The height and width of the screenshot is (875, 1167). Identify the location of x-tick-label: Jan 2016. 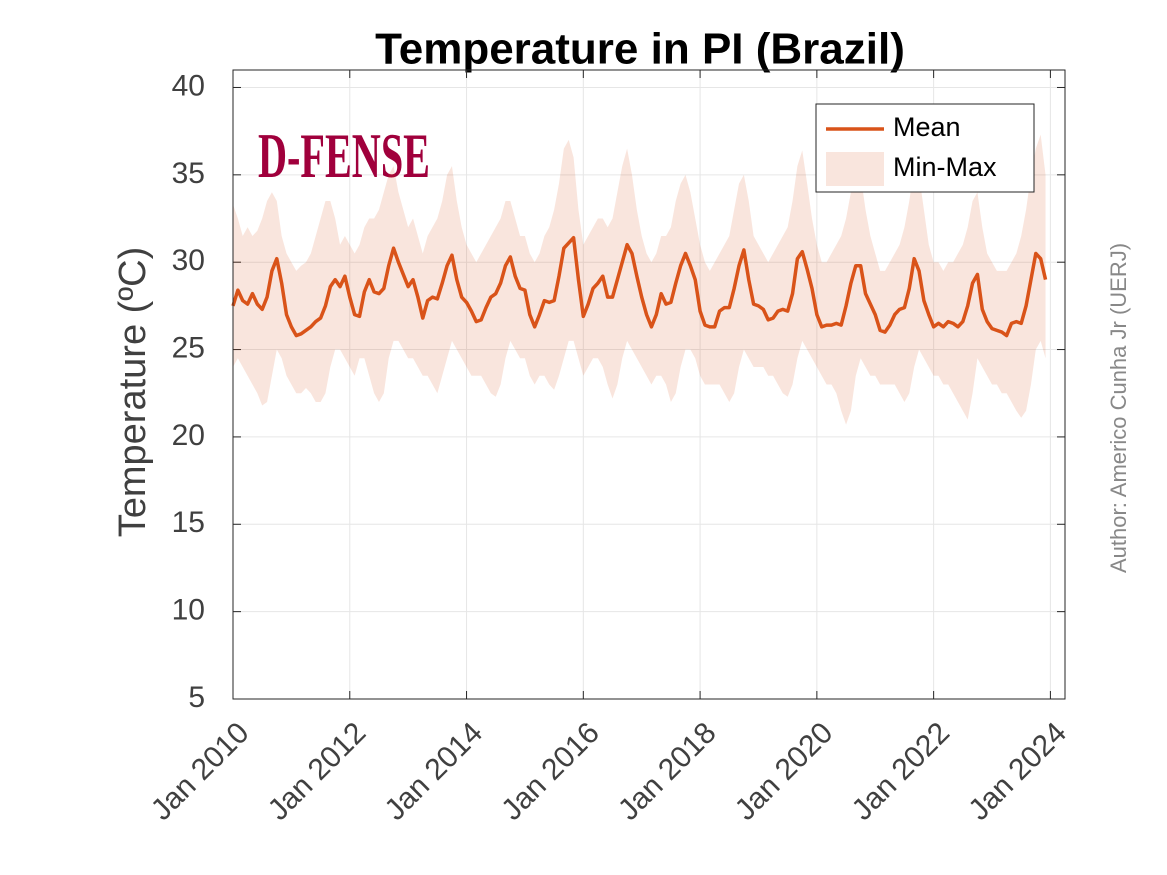
(550, 771).